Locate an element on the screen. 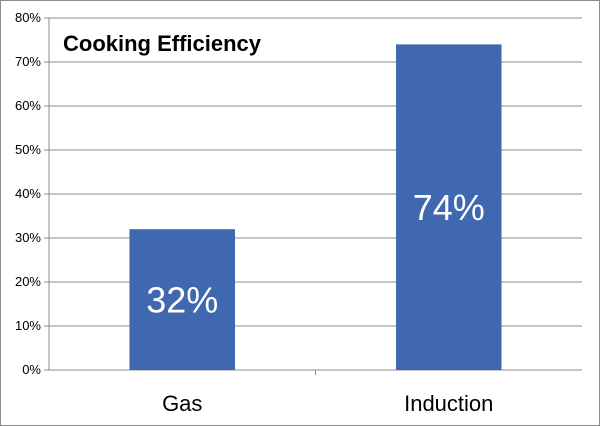 This screenshot has height=426, width=600. bar-induction is located at coordinates (448, 207).